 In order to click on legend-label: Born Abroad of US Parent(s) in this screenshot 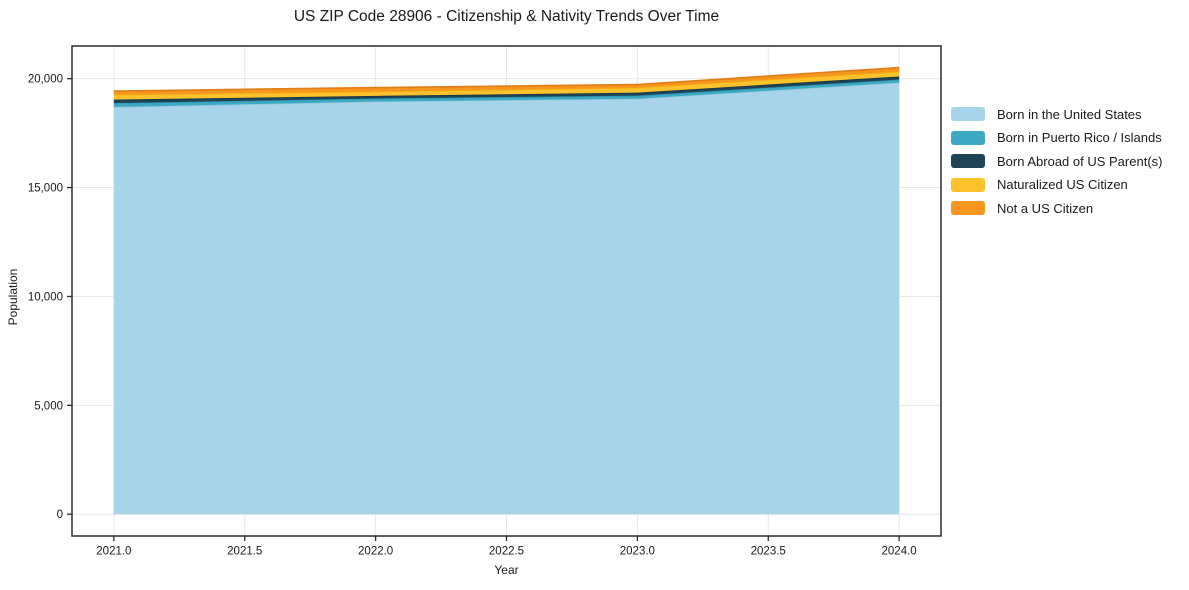, I will do `click(1080, 161)`.